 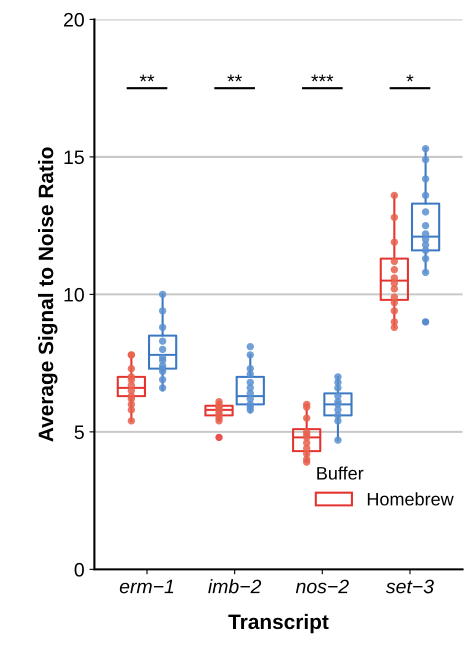 I want to click on x-tick-label: set−3, so click(x=410, y=587).